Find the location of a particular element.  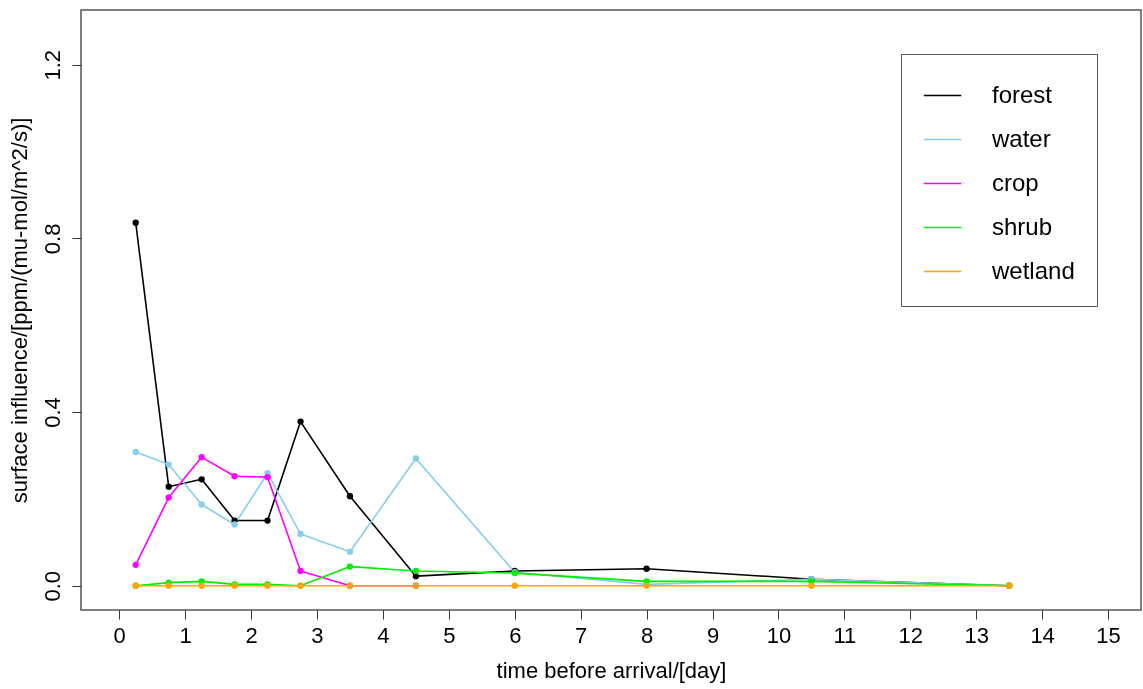

legend-label: forest is located at coordinates (1022, 94).